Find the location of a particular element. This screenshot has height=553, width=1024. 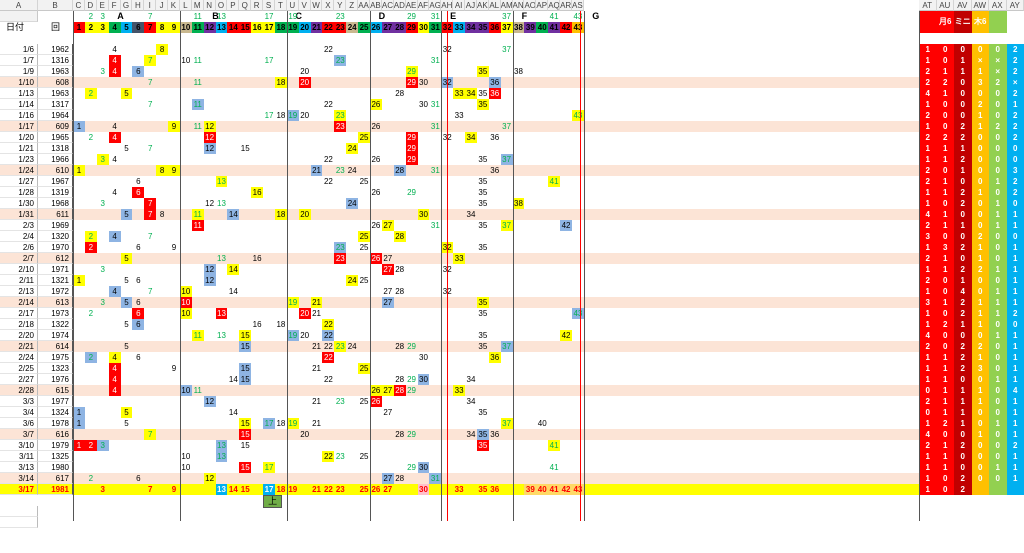

number-cell: 10 is located at coordinates (186, 467).